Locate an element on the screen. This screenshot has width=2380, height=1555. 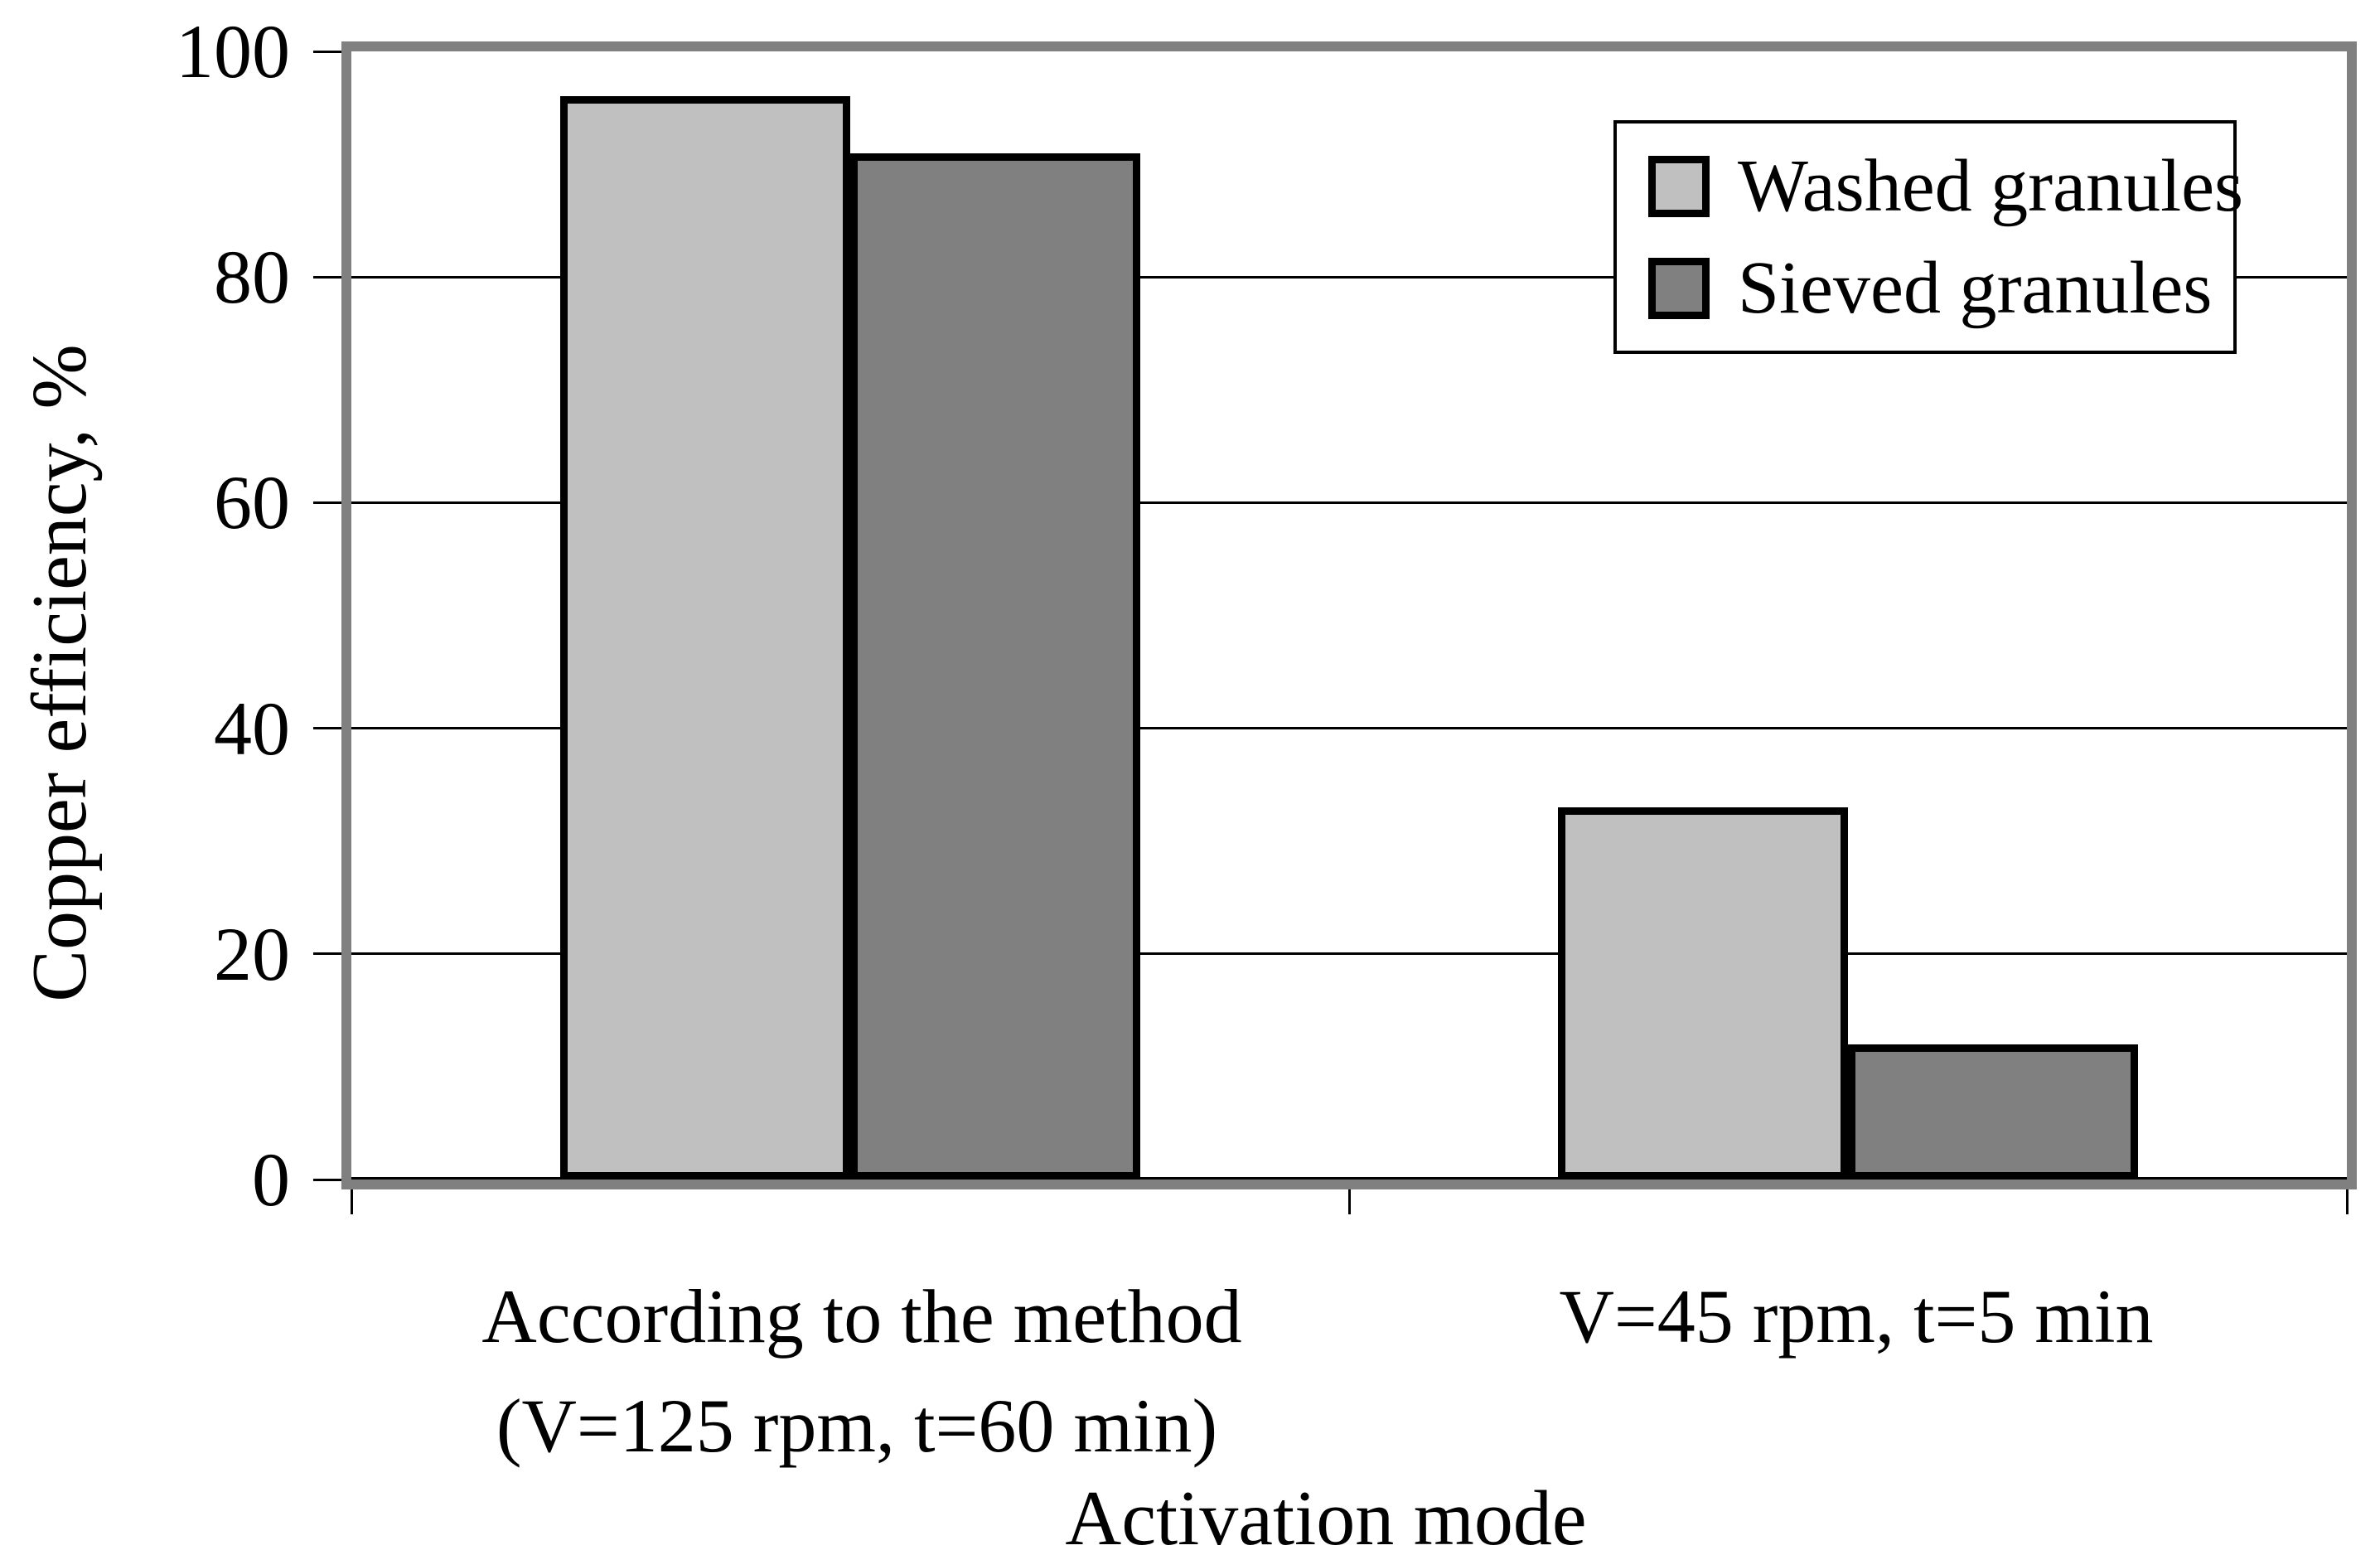
bar-sieved-granules-cat0 is located at coordinates (995, 666).